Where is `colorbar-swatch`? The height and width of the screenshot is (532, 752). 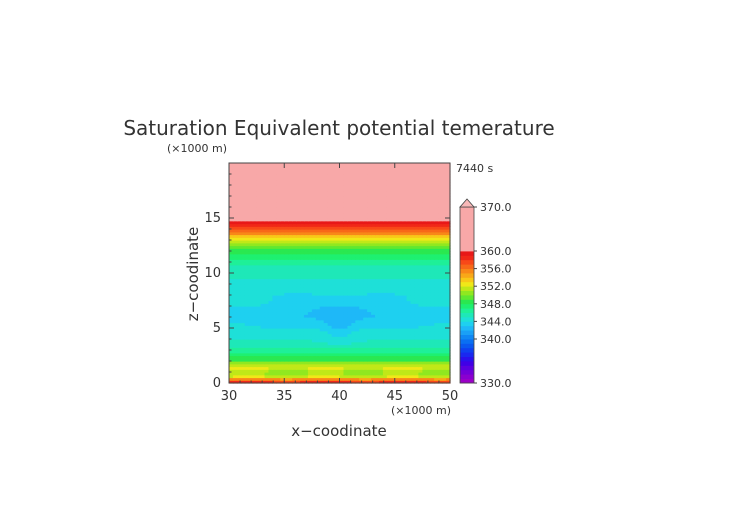
colorbar-swatch is located at coordinates (467, 359).